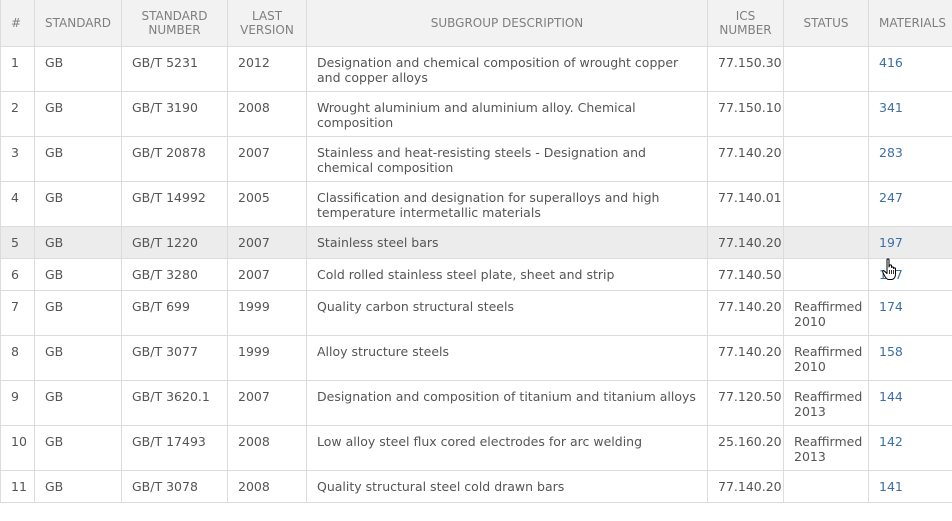 This screenshot has width=952, height=521. I want to click on column-header-standard: STANDARD, so click(78, 23).